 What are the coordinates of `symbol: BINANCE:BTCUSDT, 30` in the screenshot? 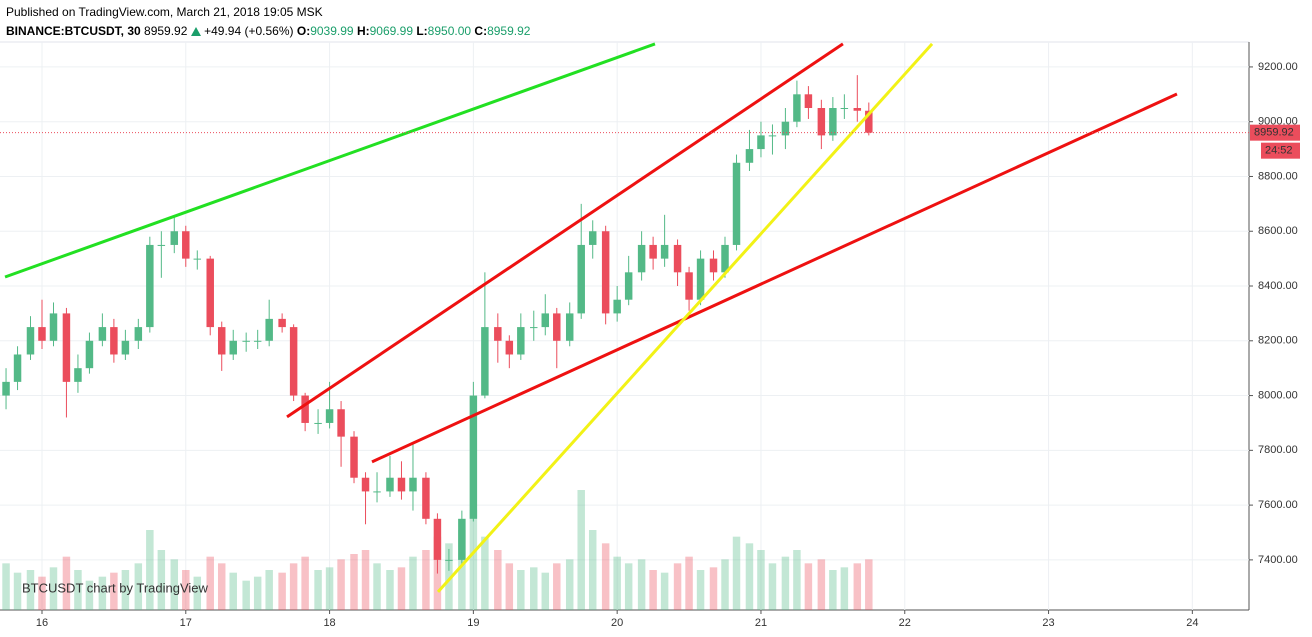 It's located at (73, 31).